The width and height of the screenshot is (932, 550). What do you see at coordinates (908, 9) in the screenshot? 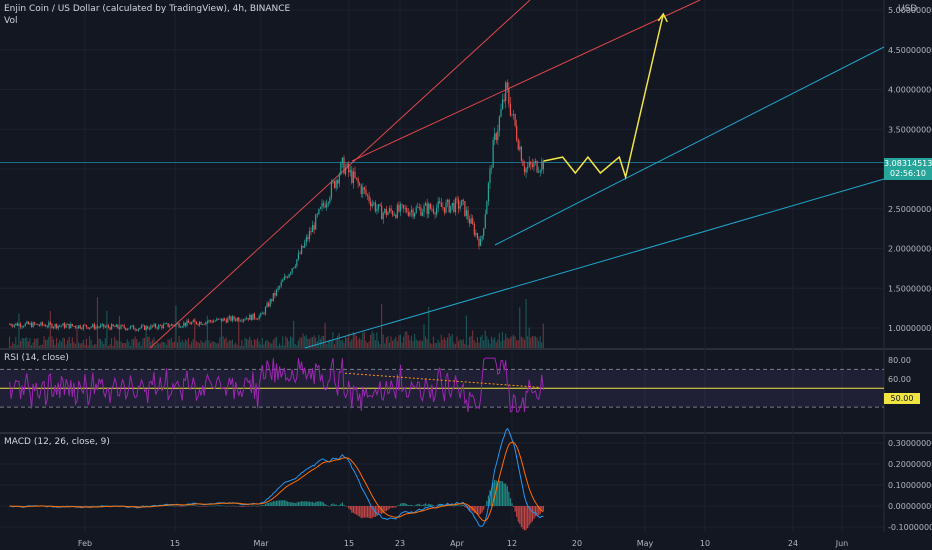
I see `currency-label: USD` at bounding box center [908, 9].